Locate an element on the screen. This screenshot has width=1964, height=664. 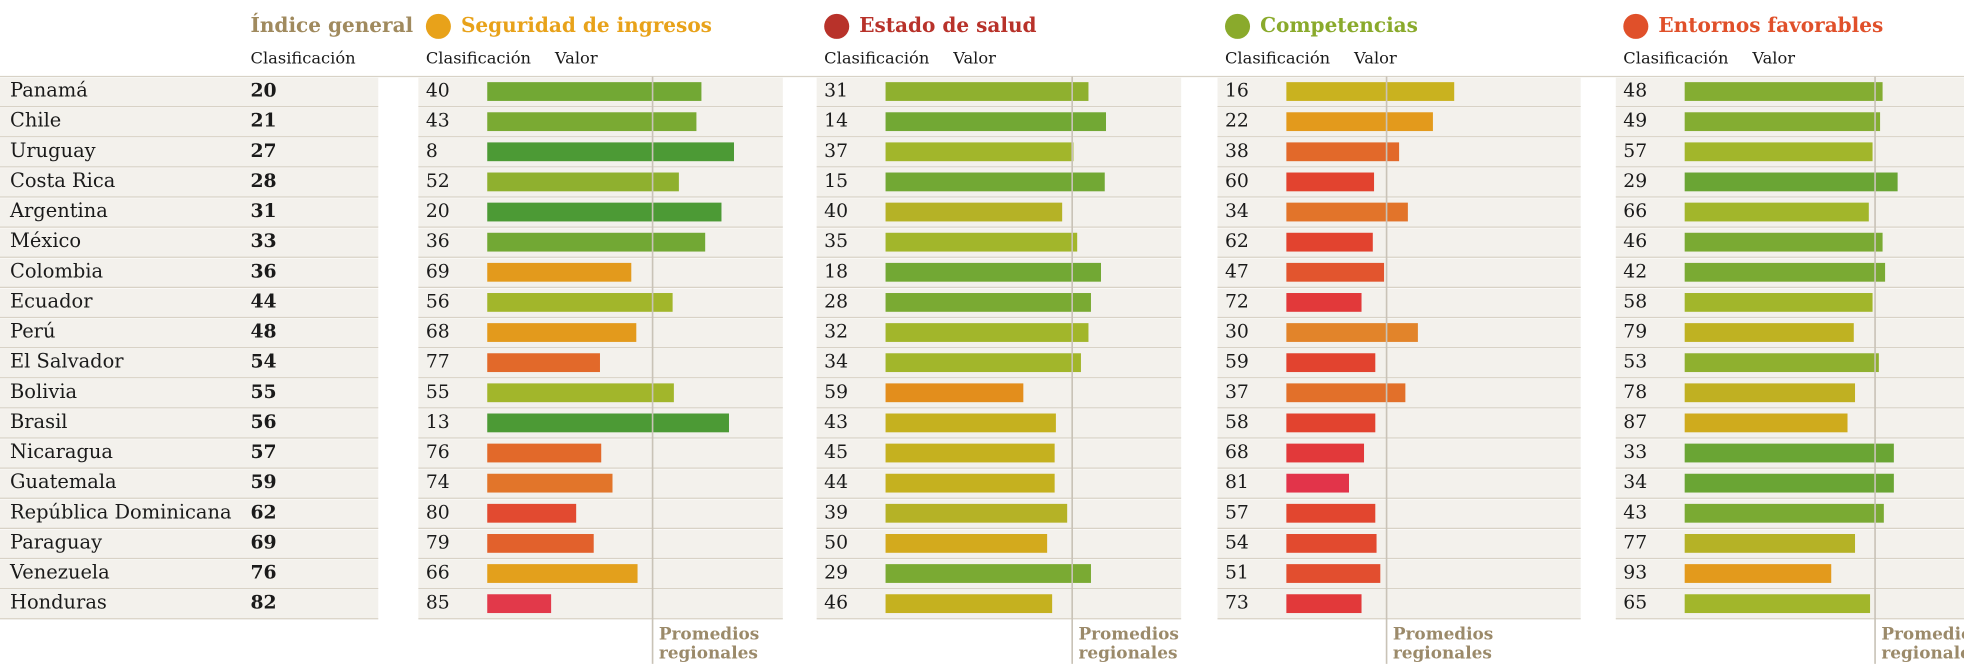
section-rank: 85 is located at coordinates (438, 603).